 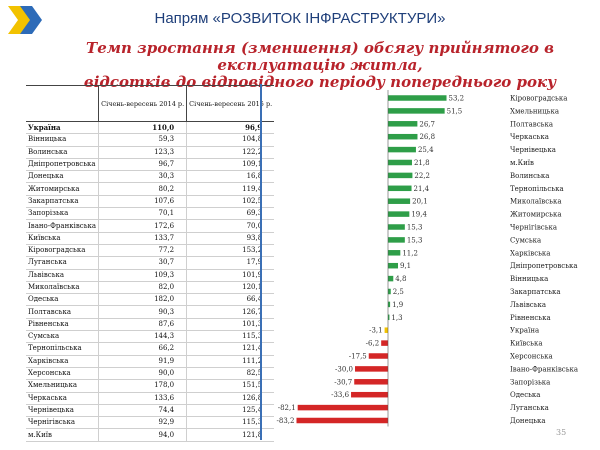 I want to click on table-cell-region: Дніпропетровська, so click(x=62, y=165).